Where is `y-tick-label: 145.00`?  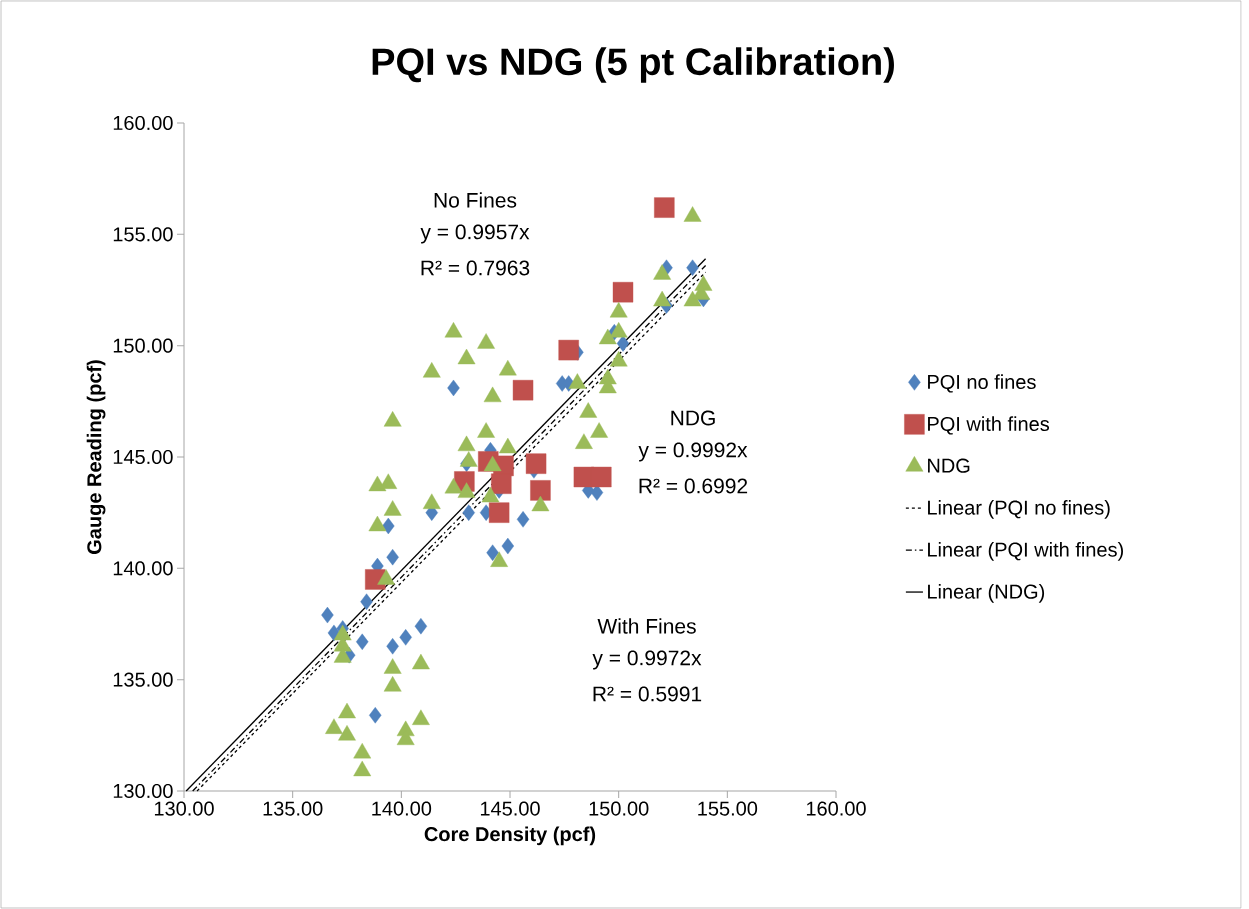
y-tick-label: 145.00 is located at coordinates (143, 457).